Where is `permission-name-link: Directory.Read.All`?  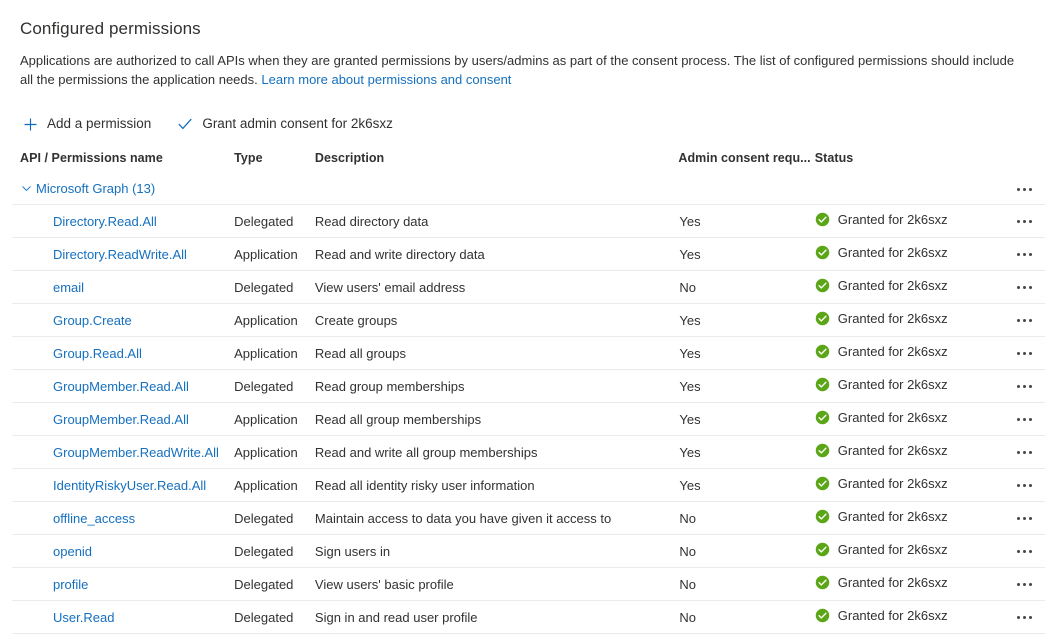 permission-name-link: Directory.Read.All is located at coordinates (105, 221).